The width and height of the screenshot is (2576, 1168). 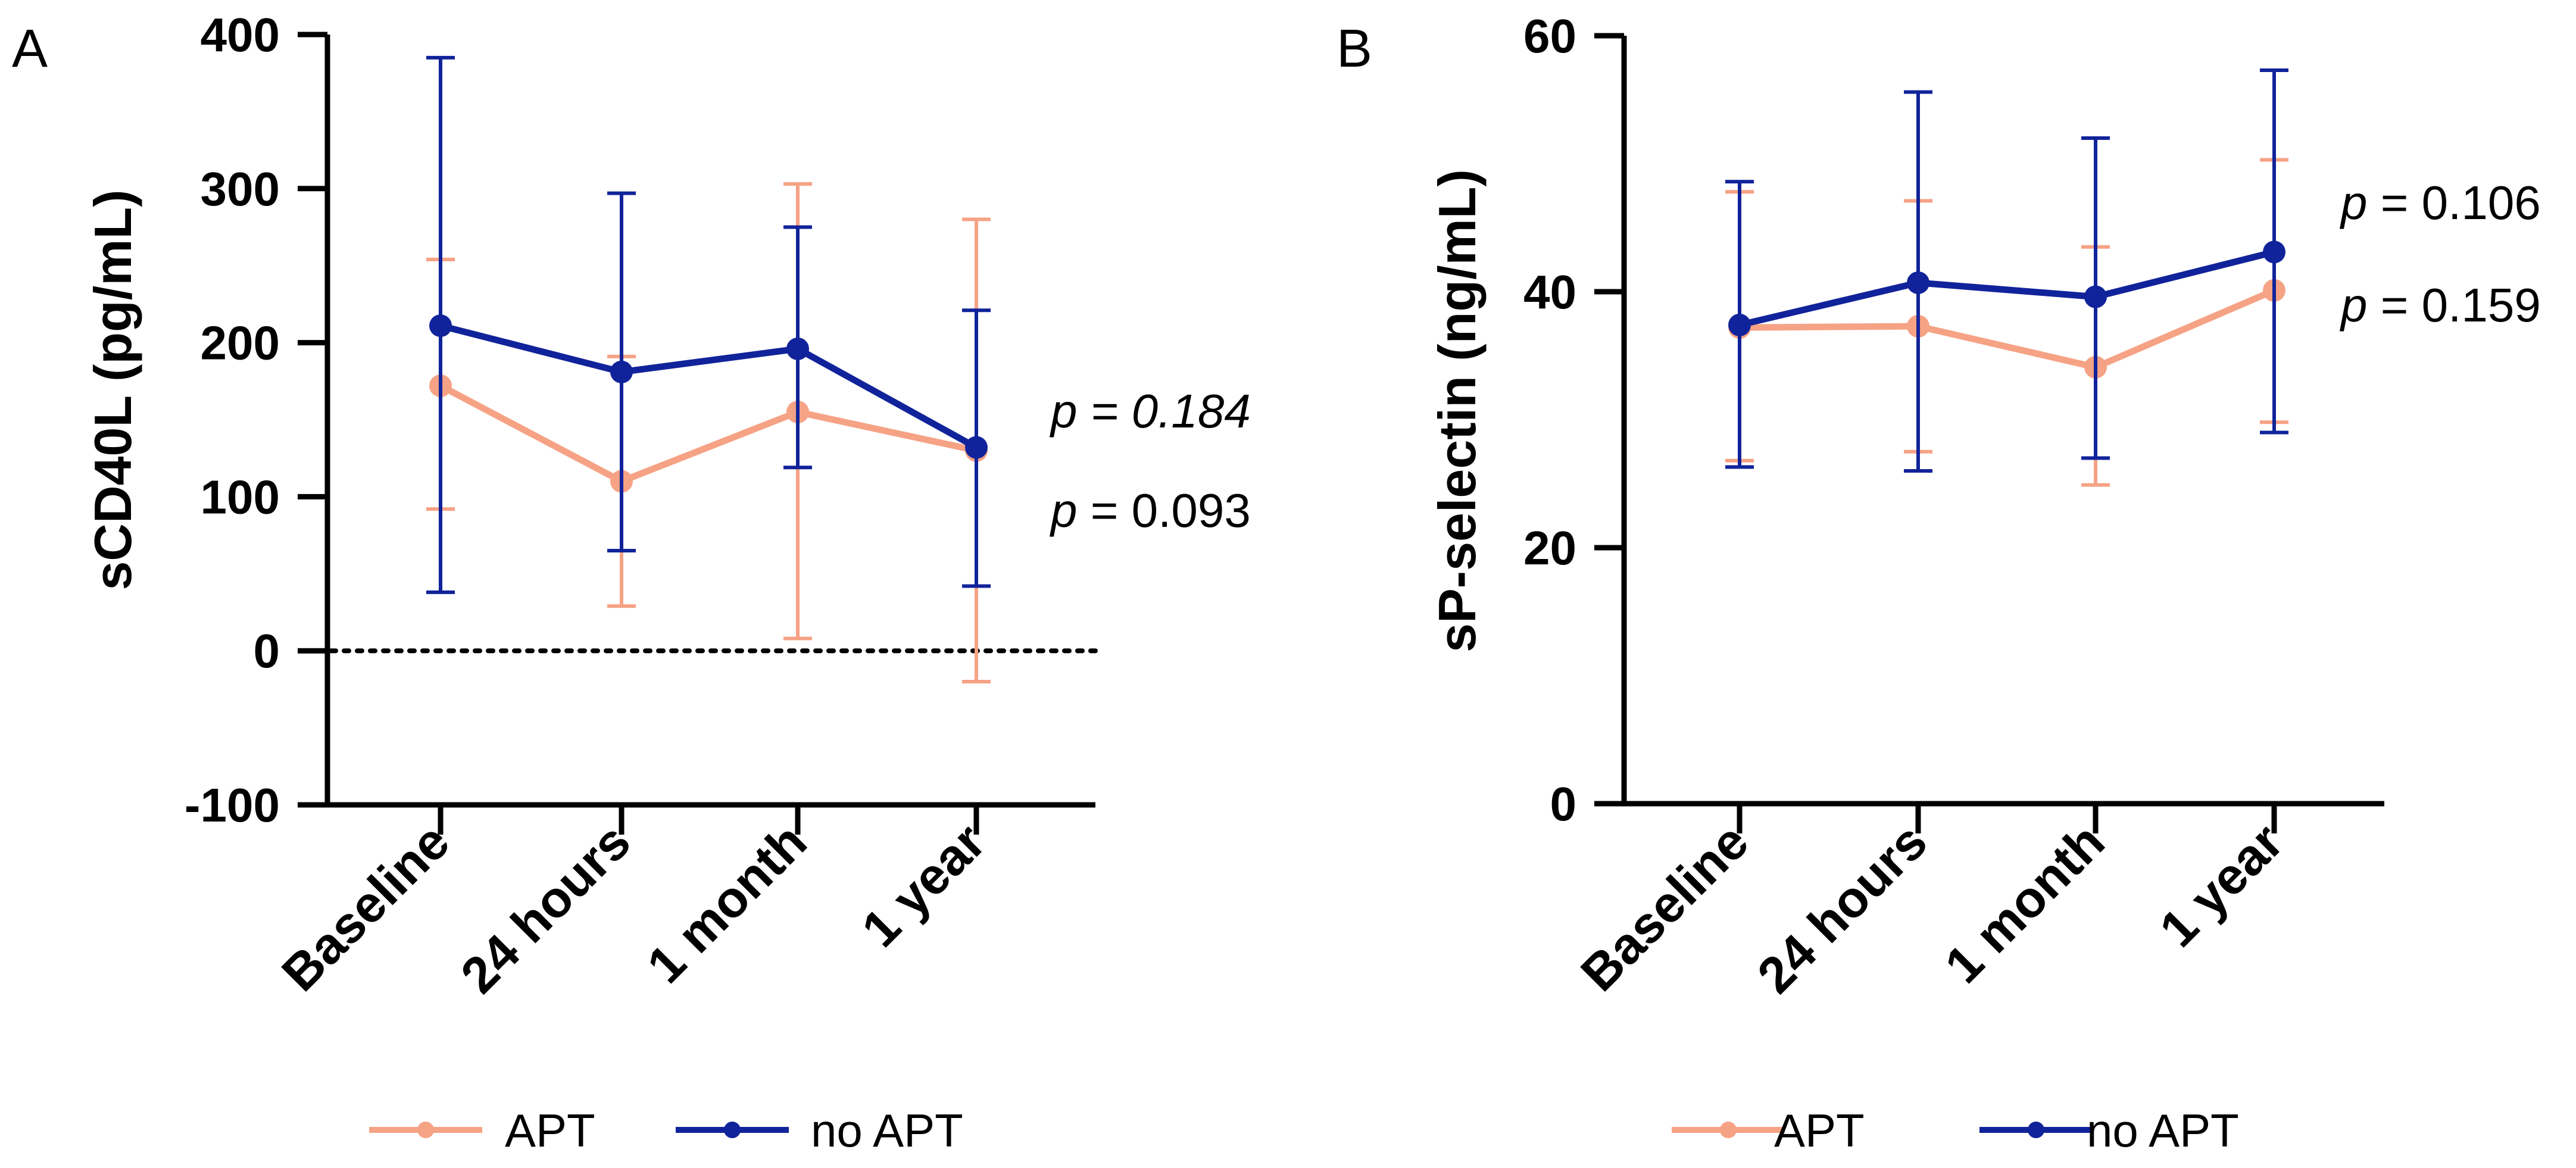 What do you see at coordinates (2024, 903) in the screenshot?
I see `panel-b-xtick-label: 1 month` at bounding box center [2024, 903].